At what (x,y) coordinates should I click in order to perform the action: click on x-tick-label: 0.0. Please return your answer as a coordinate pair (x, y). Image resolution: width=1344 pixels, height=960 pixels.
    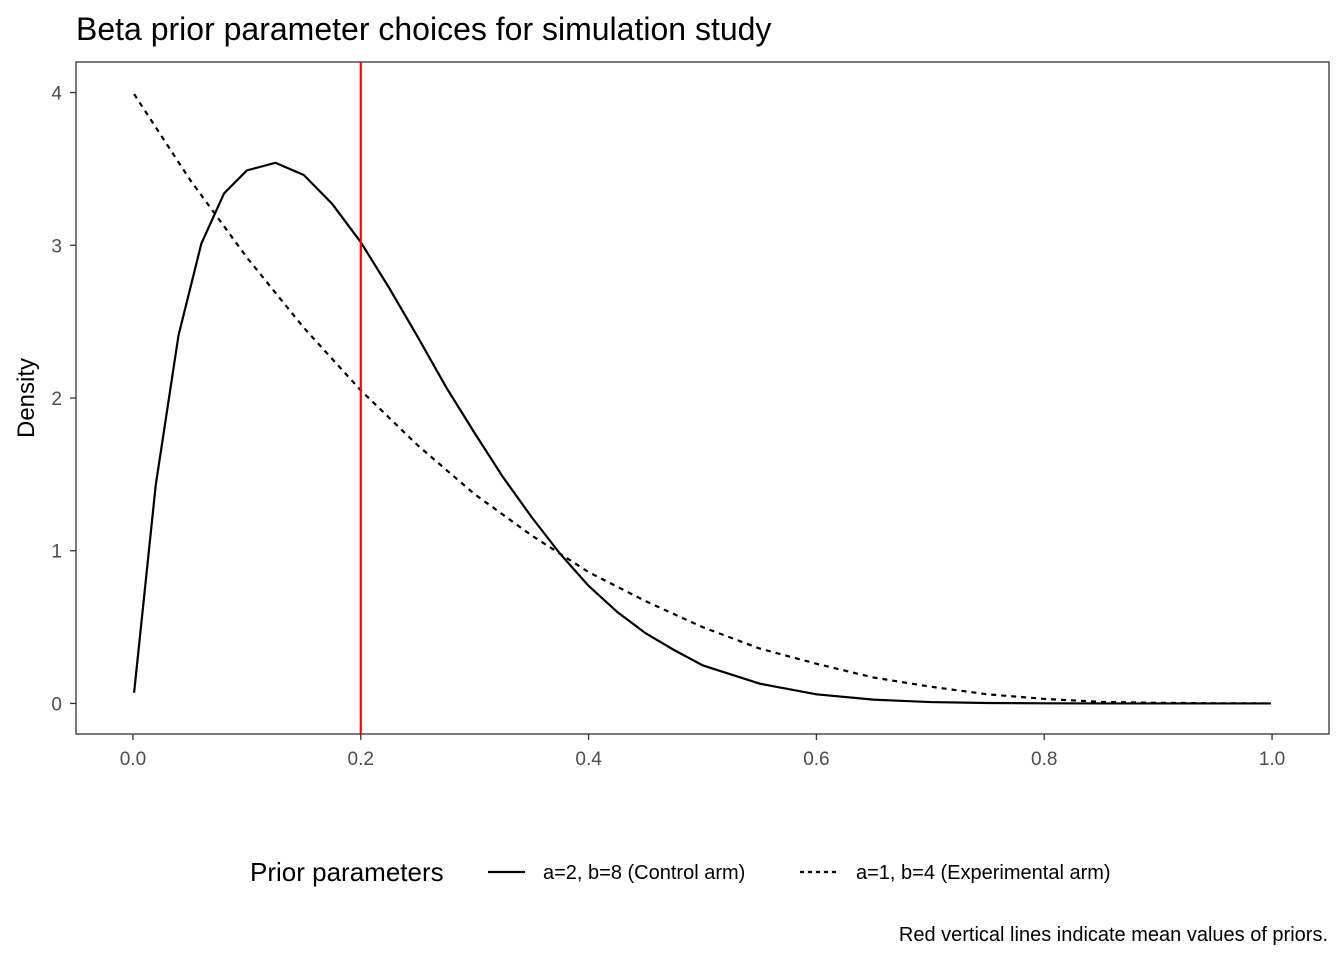
    Looking at the image, I should click on (133, 759).